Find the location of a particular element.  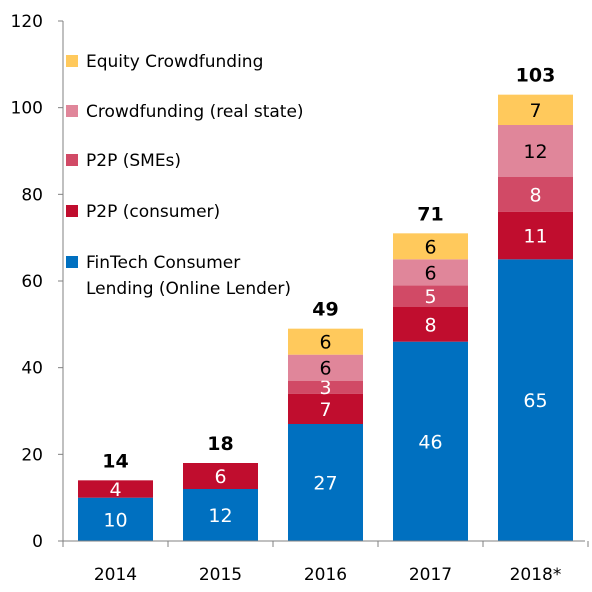

x-tick-label: 2018* is located at coordinates (536, 575).